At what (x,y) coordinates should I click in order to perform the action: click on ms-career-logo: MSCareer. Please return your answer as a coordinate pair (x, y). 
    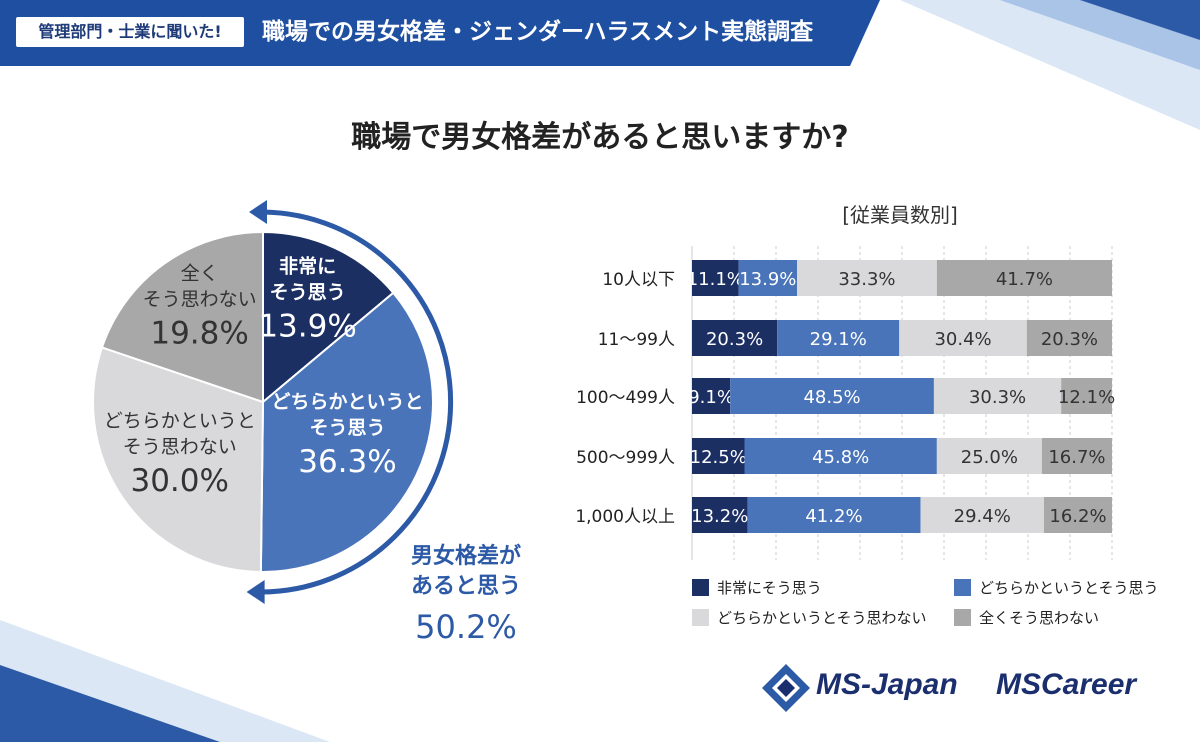
    Looking at the image, I should click on (1066, 684).